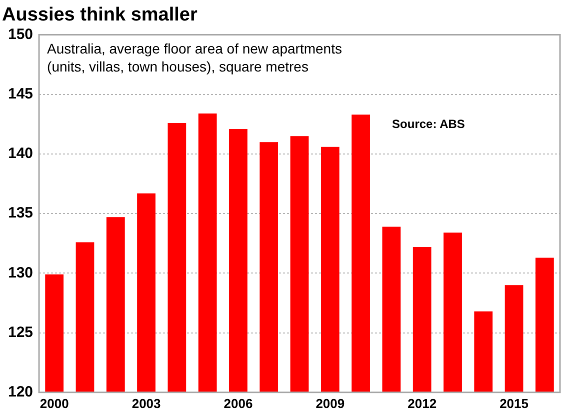 The image size is (568, 416). Describe the element at coordinates (146, 403) in the screenshot. I see `x-tick-label: 2003` at that location.